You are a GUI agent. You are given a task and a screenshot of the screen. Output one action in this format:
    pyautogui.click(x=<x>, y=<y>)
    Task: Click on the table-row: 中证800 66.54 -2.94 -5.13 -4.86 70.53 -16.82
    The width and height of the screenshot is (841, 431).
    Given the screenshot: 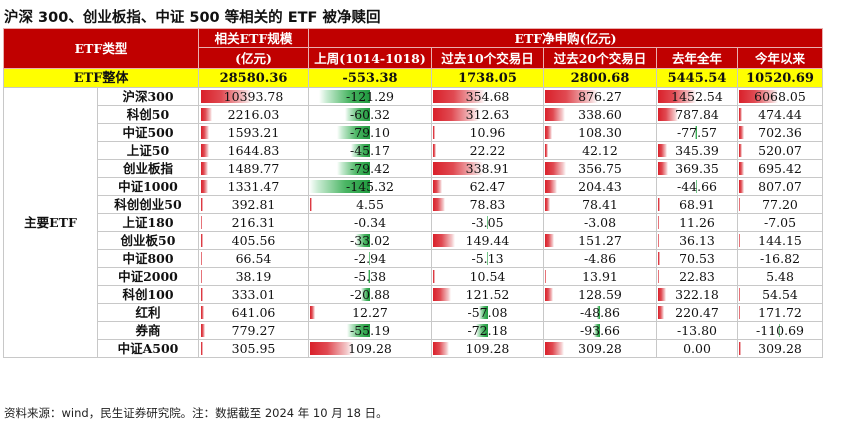 What is the action you would take?
    pyautogui.click(x=413, y=258)
    